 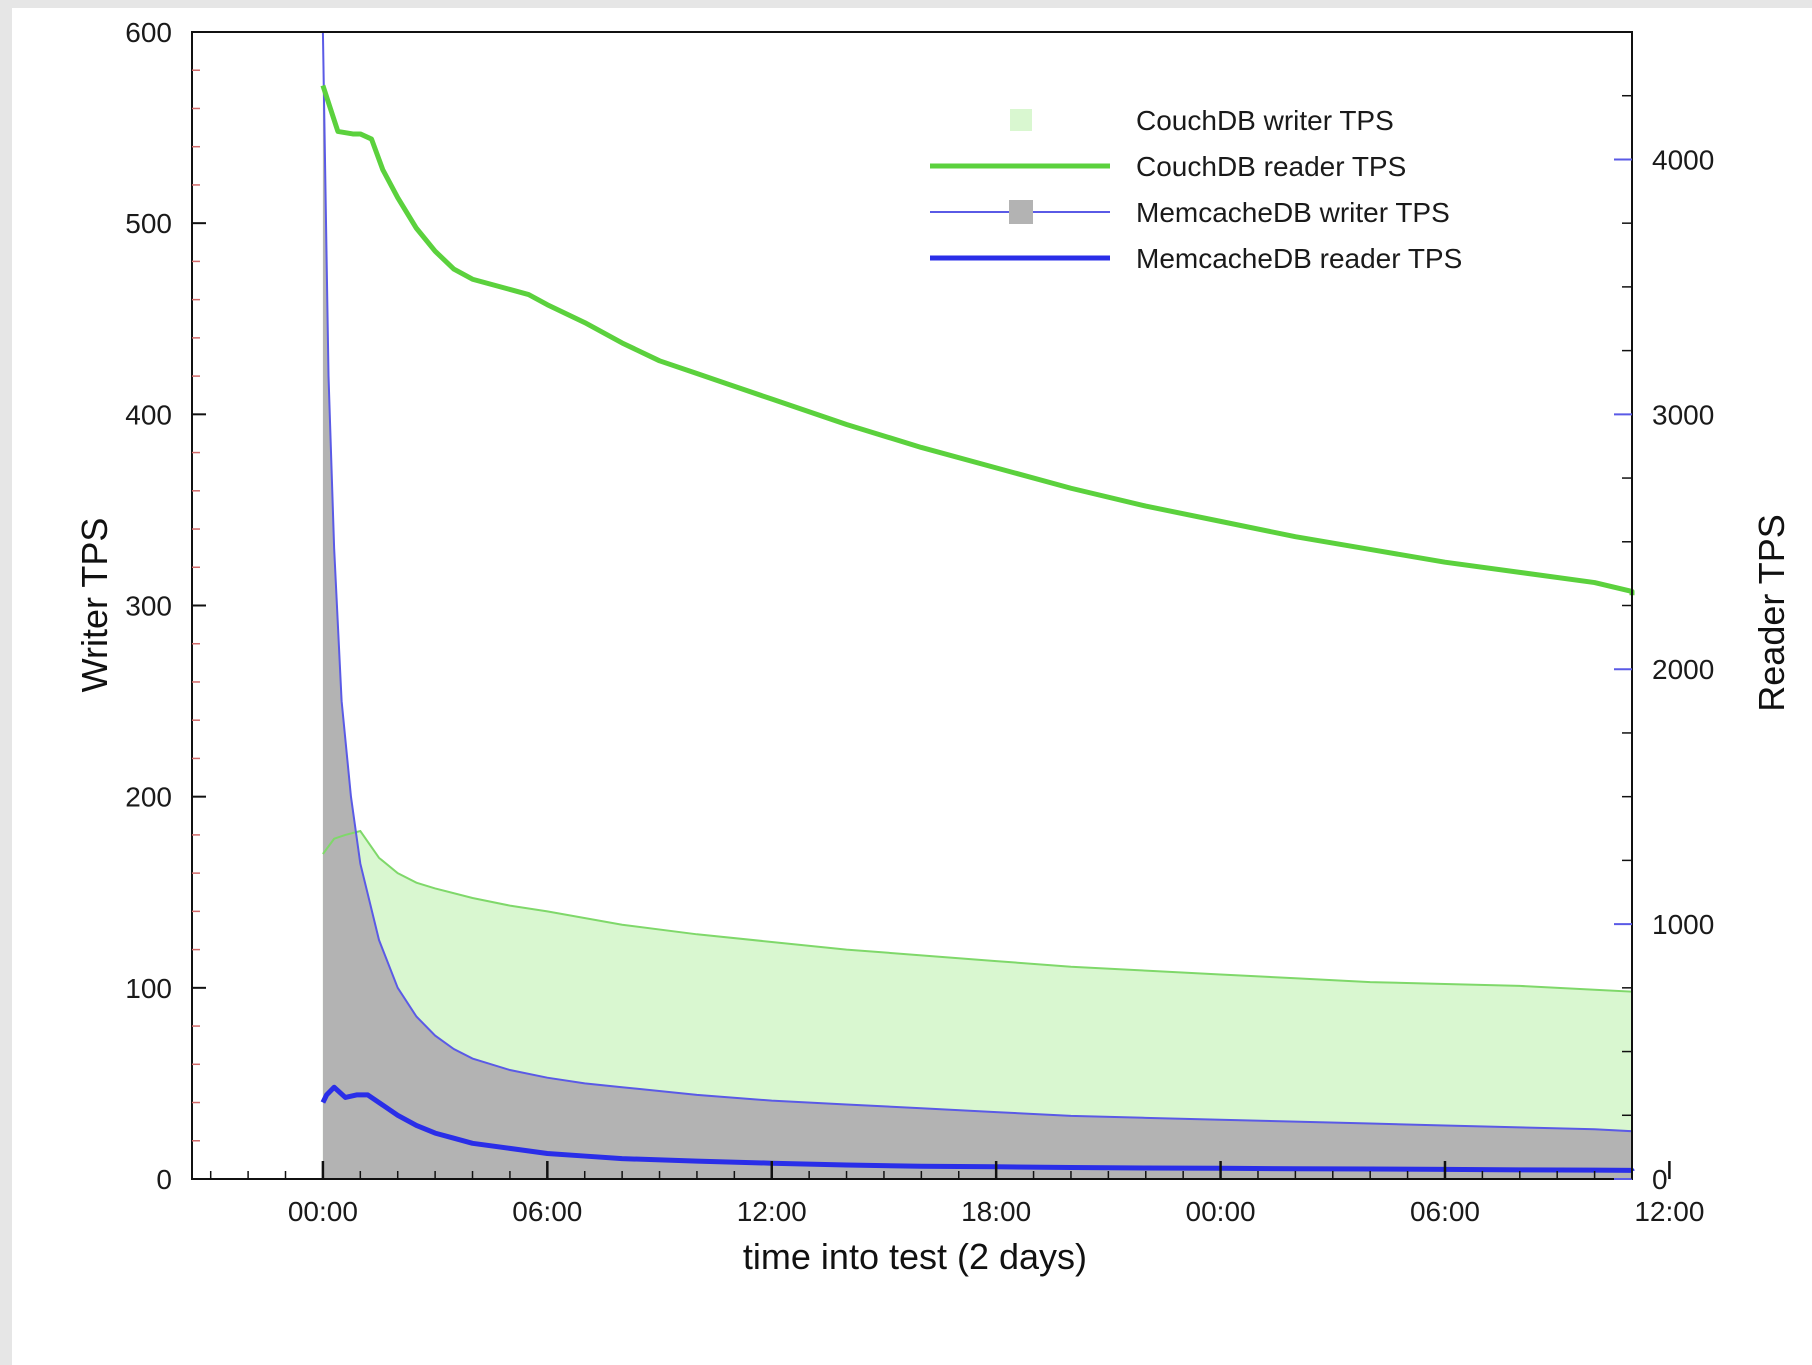 What do you see at coordinates (1021, 212) in the screenshot?
I see `memcachedb-writer-tps-legend-swatch` at bounding box center [1021, 212].